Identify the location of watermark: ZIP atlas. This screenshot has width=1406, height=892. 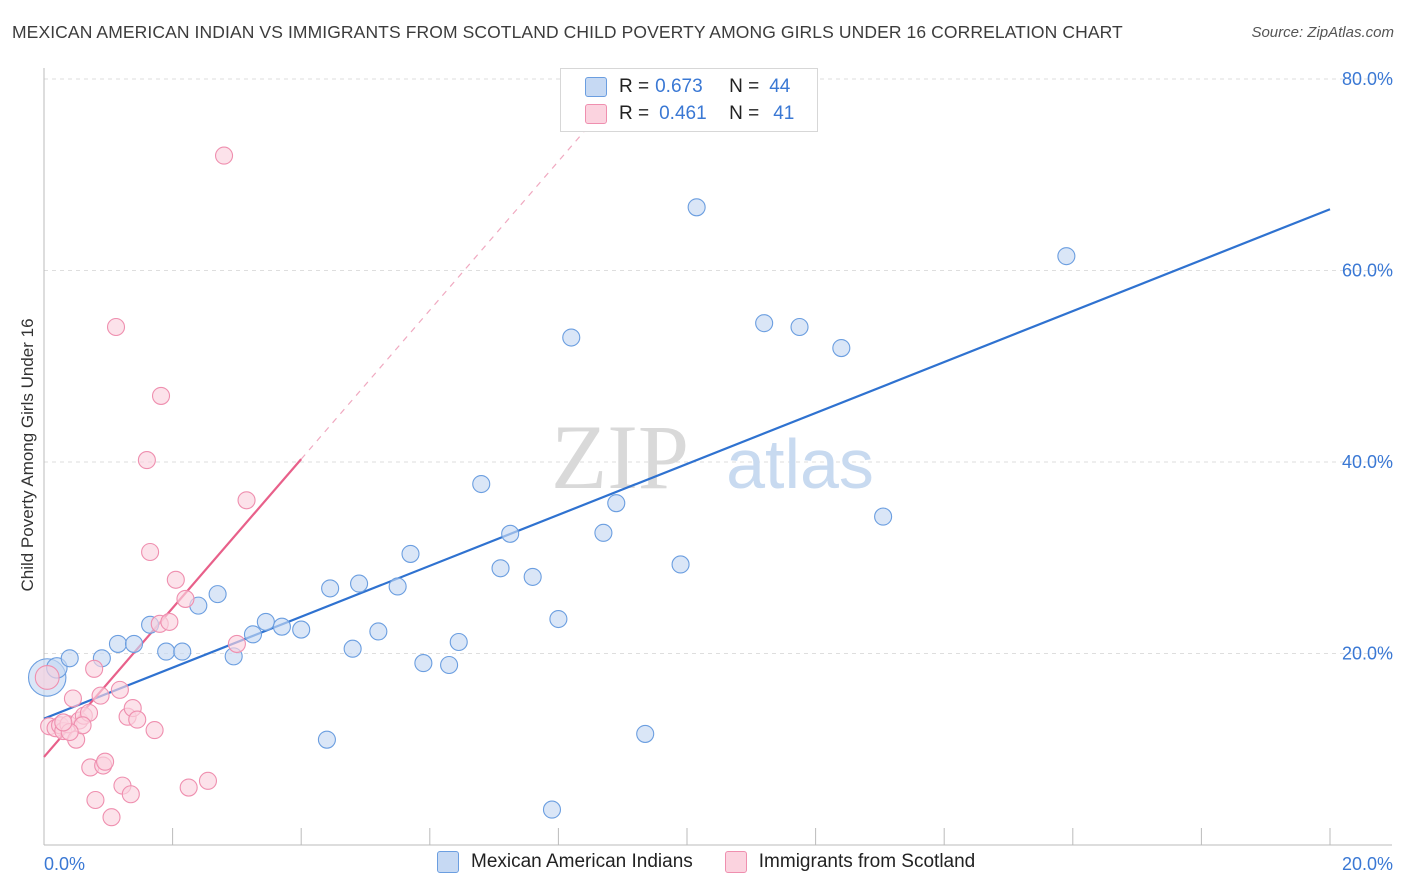
(712, 457).